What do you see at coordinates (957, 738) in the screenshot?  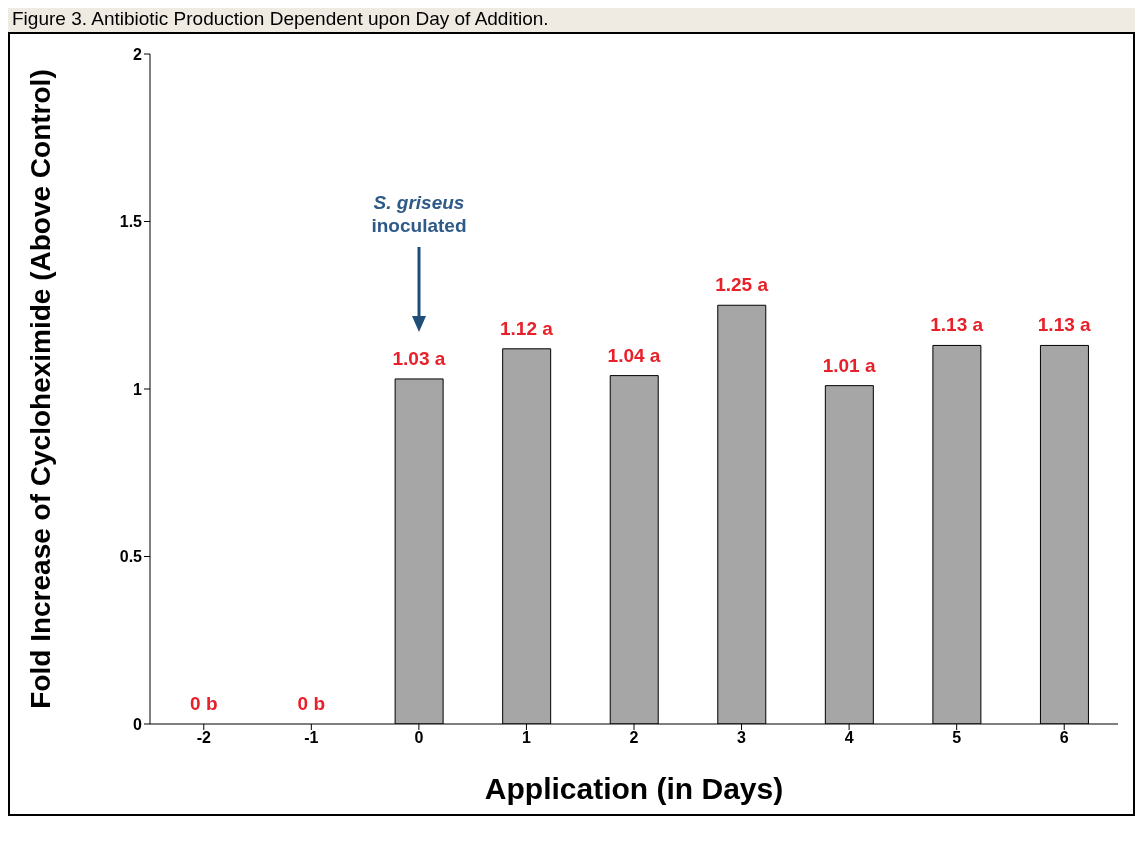 I see `x-tick-label: 5` at bounding box center [957, 738].